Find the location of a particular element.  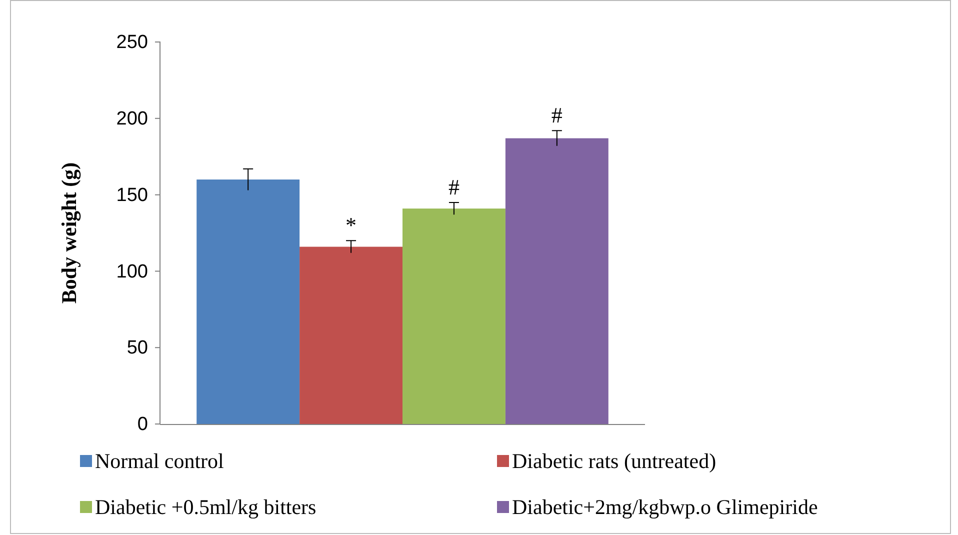

annotation: * is located at coordinates (351, 225).